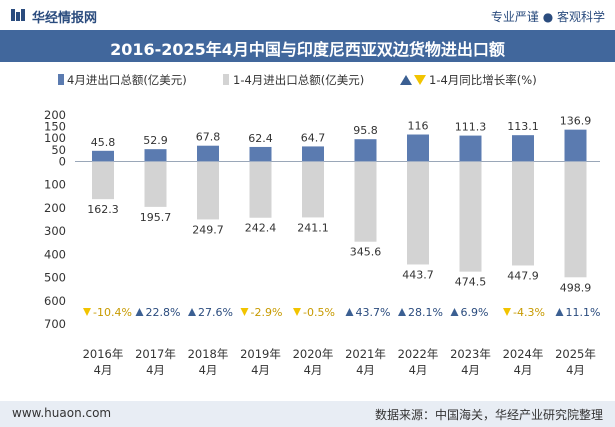 The height and width of the screenshot is (427, 615). Describe the element at coordinates (529, 312) in the screenshot. I see `growth-label: -4.3%` at that location.